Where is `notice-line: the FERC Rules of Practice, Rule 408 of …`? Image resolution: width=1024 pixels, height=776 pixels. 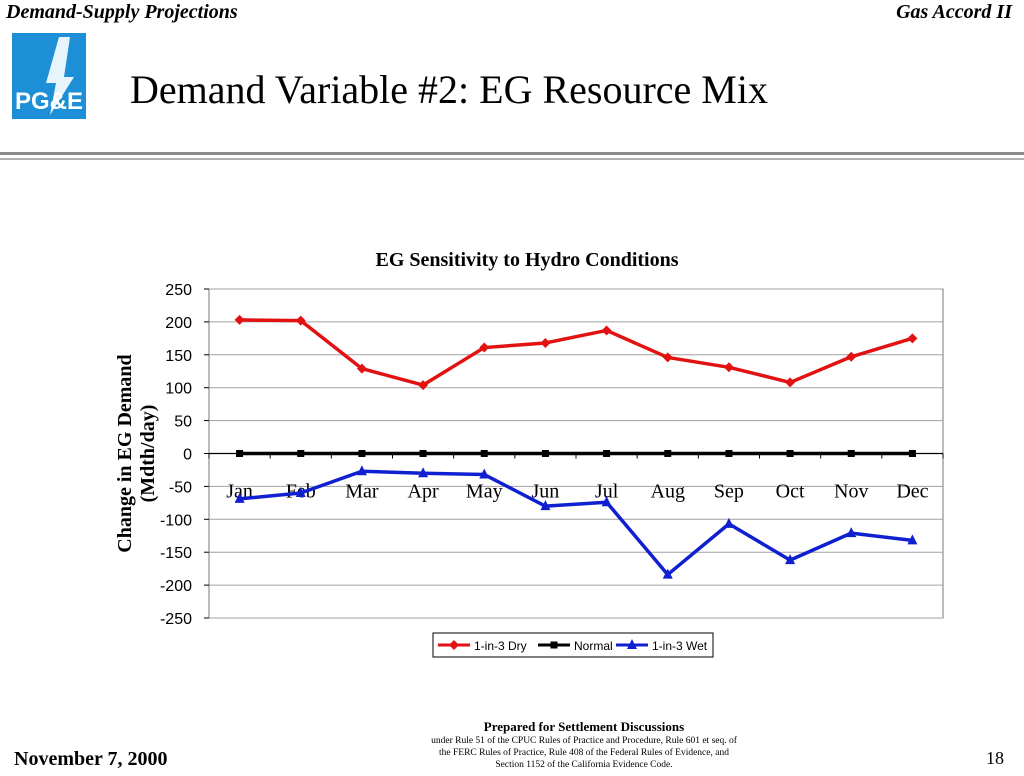
notice-line: the FERC Rules of Practice, Rule 408 of … is located at coordinates (584, 753).